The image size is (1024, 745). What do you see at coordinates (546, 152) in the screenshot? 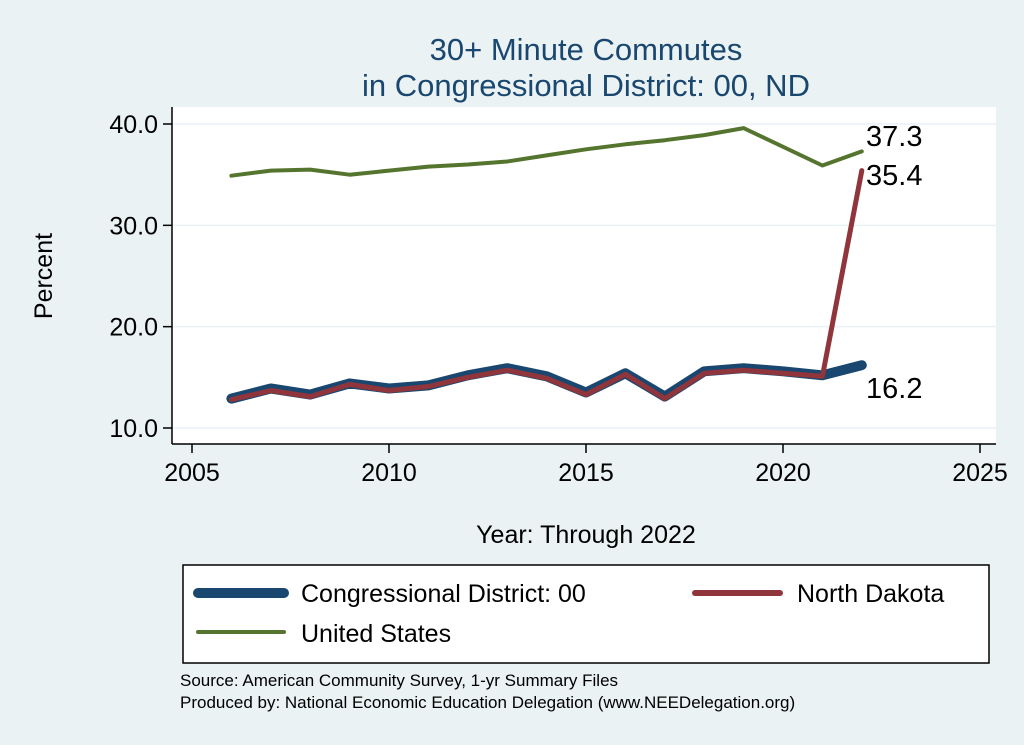
I see `series-line-united-states` at bounding box center [546, 152].